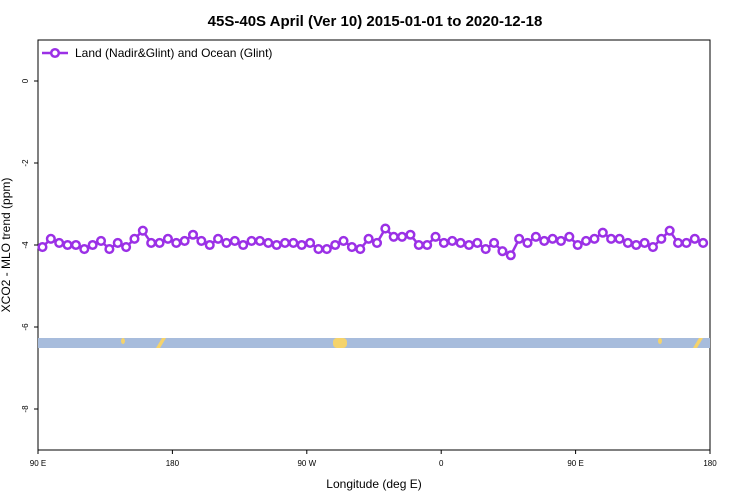 This screenshot has height=500, width=750. What do you see at coordinates (173, 53) in the screenshot?
I see `legend-label: Land (Nadir&Glint) and Ocean (Glint)` at bounding box center [173, 53].